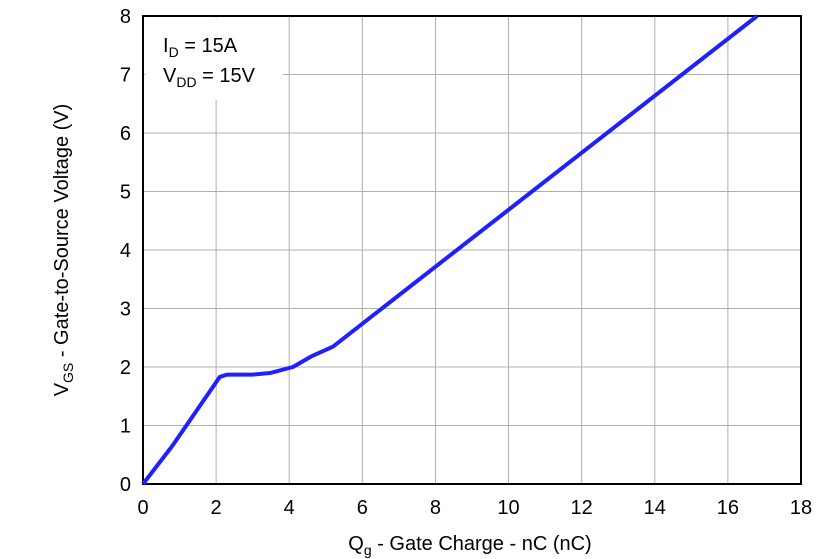 This screenshot has width=839, height=559. Describe the element at coordinates (226, 76) in the screenshot. I see `annotation-rest: = 15V` at that location.